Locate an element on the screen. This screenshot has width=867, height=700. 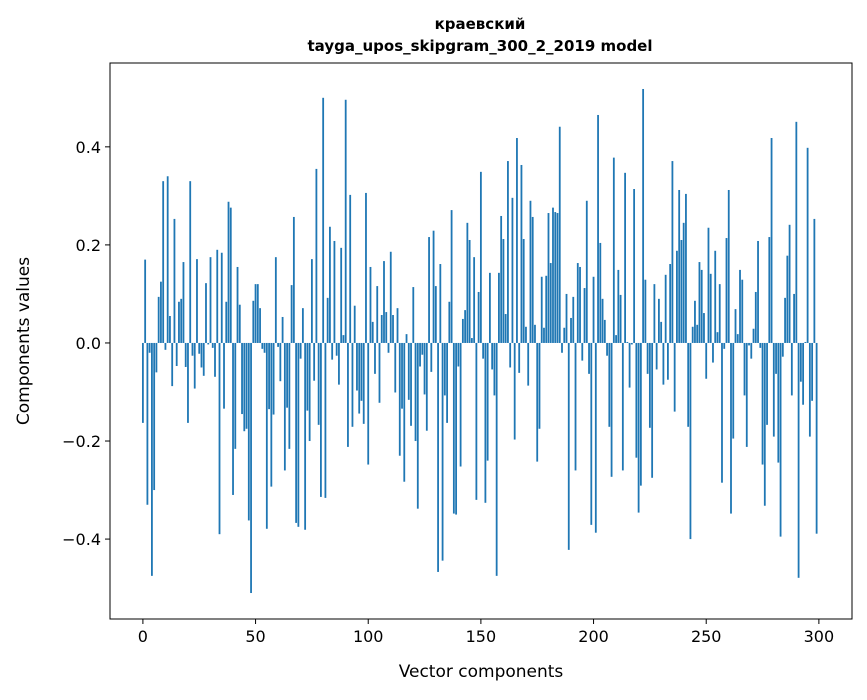
x-tick-label: 50 is located at coordinates (255, 636).